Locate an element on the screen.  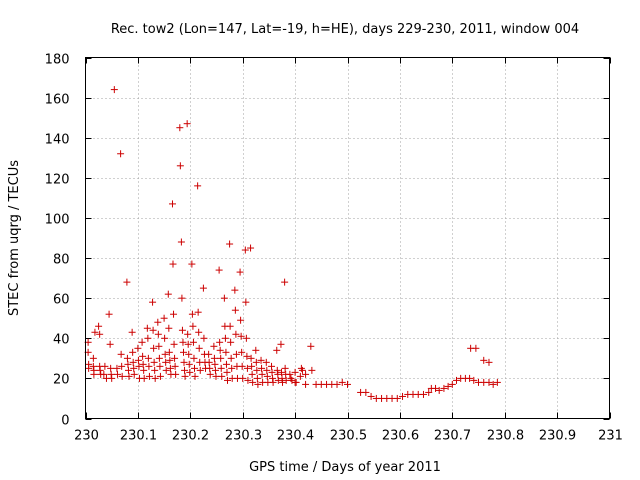
y-tick-labels: 0 20 40 60 80 100 120 140 160 180 is located at coordinates (57, 241).